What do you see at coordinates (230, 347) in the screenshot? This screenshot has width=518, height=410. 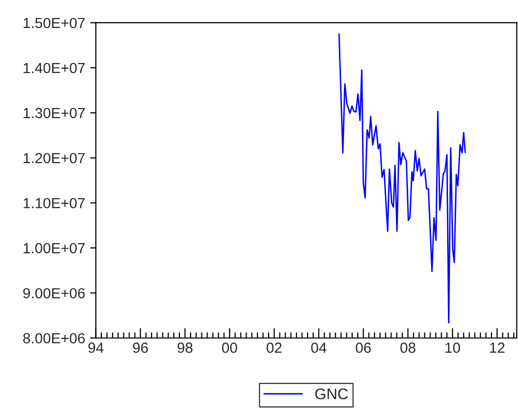 I see `x-tick-label: 00` at bounding box center [230, 347].